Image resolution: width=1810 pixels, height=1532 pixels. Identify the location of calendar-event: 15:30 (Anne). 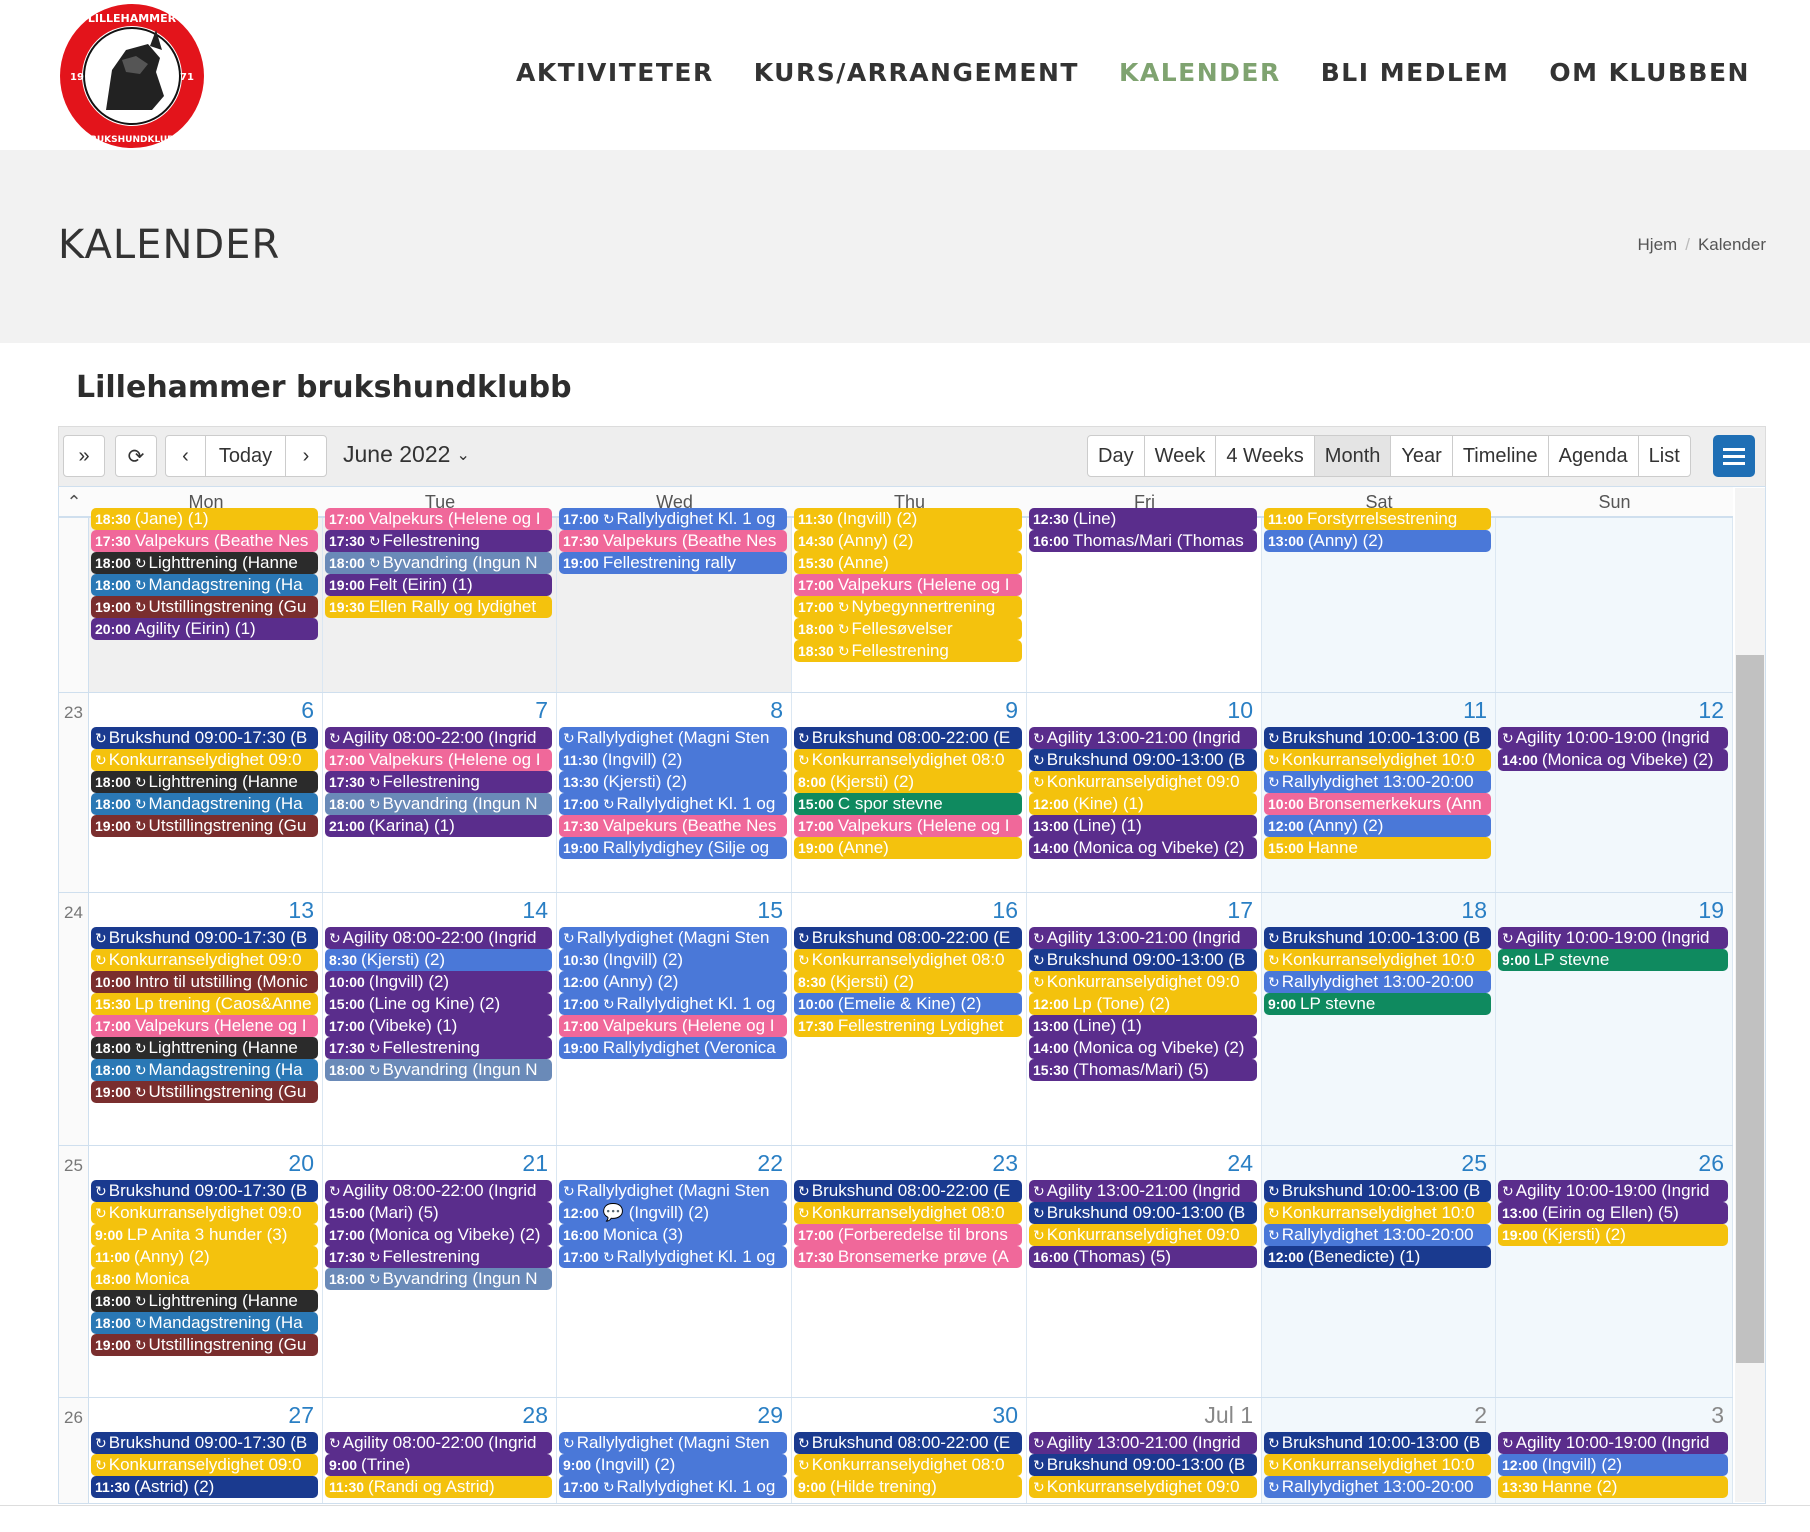
(908, 563).